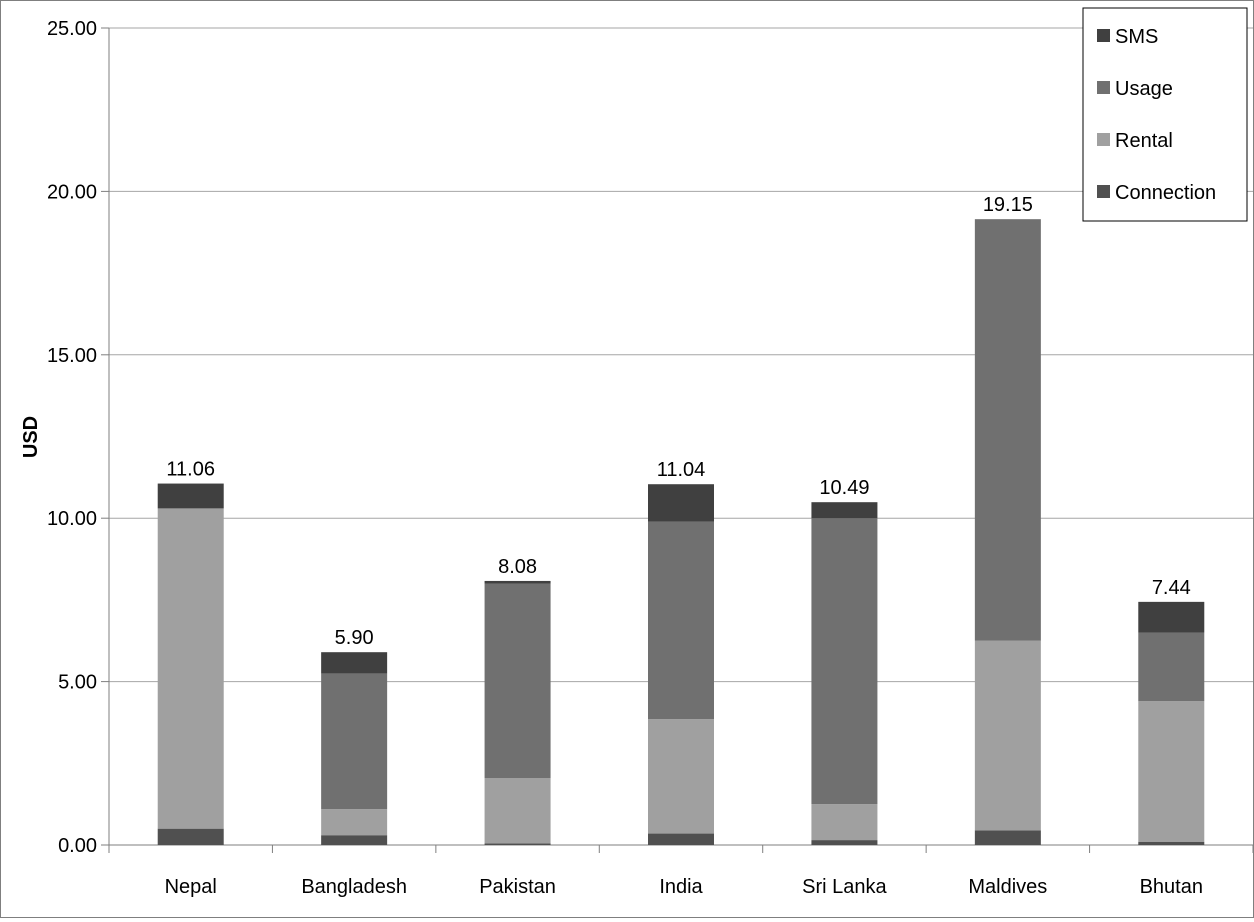 The image size is (1254, 922). Describe the element at coordinates (1165, 193) in the screenshot. I see `legend-label: Connection` at that location.